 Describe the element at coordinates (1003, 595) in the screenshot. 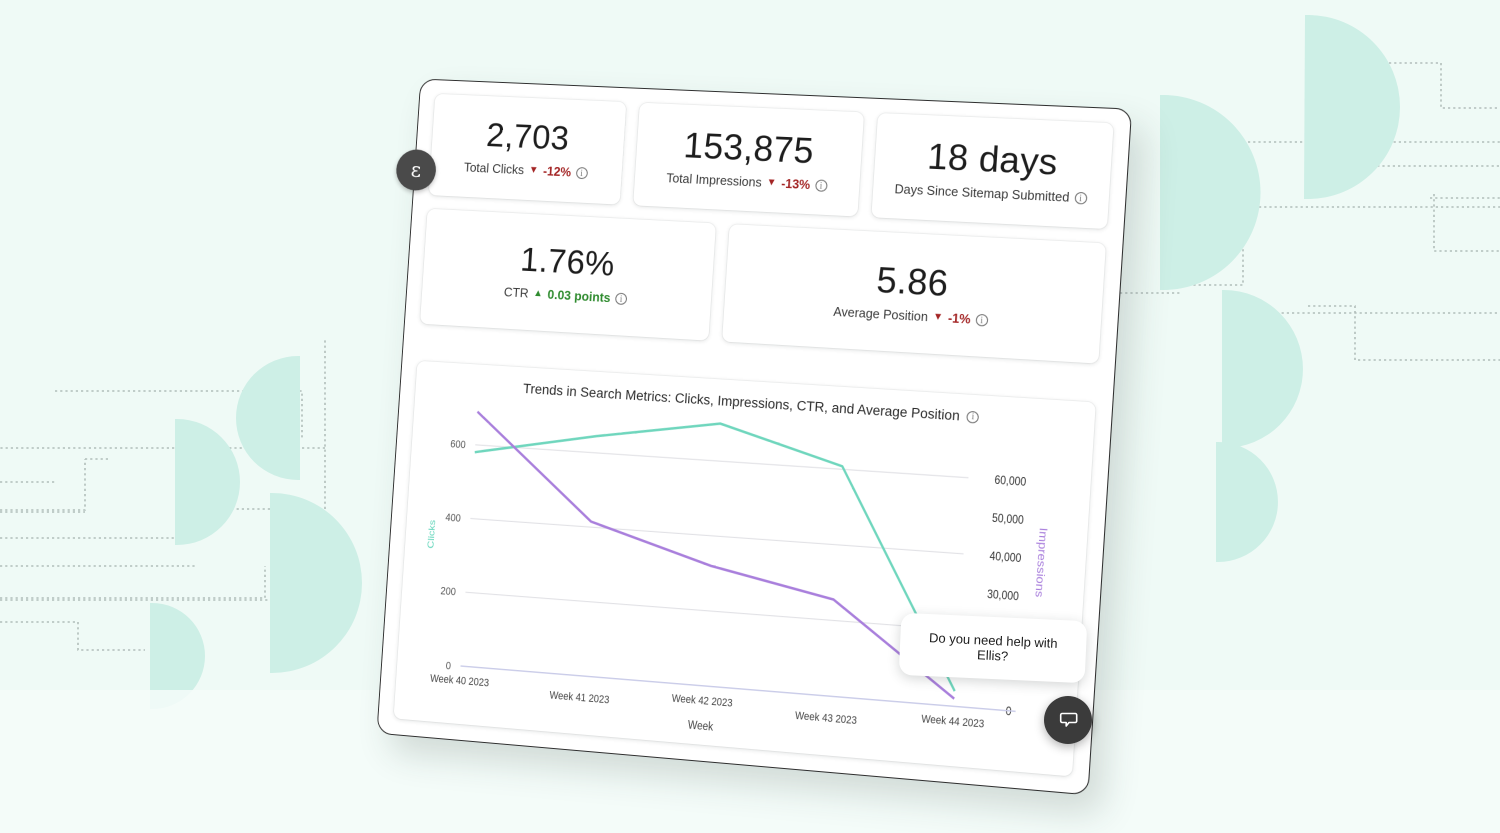

I see `svg-text: 30,000` at that location.